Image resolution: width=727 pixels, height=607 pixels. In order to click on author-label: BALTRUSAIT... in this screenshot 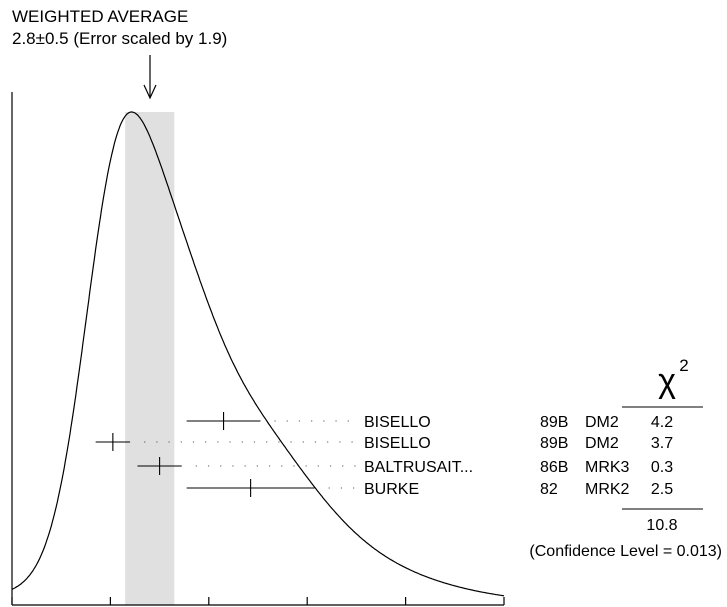, I will do `click(418, 467)`.